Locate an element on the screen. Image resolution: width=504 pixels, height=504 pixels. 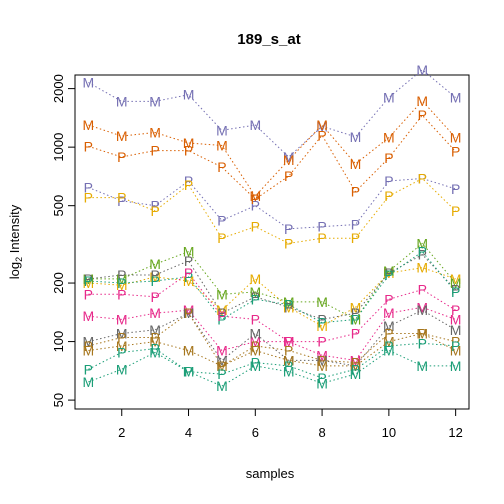
y-tick-label: 2000 is located at coordinates (58, 88).